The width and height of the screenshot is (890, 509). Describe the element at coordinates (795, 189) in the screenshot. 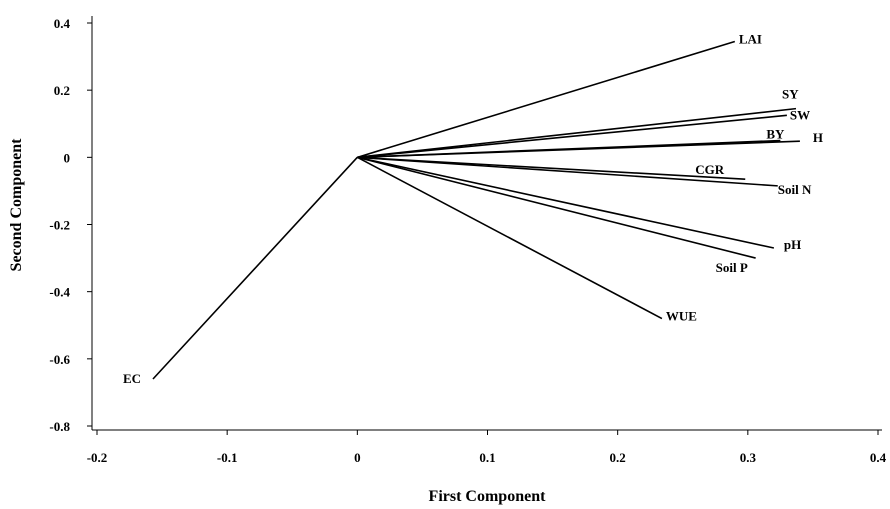

I see `vector-label-soil-n: Soil N` at that location.